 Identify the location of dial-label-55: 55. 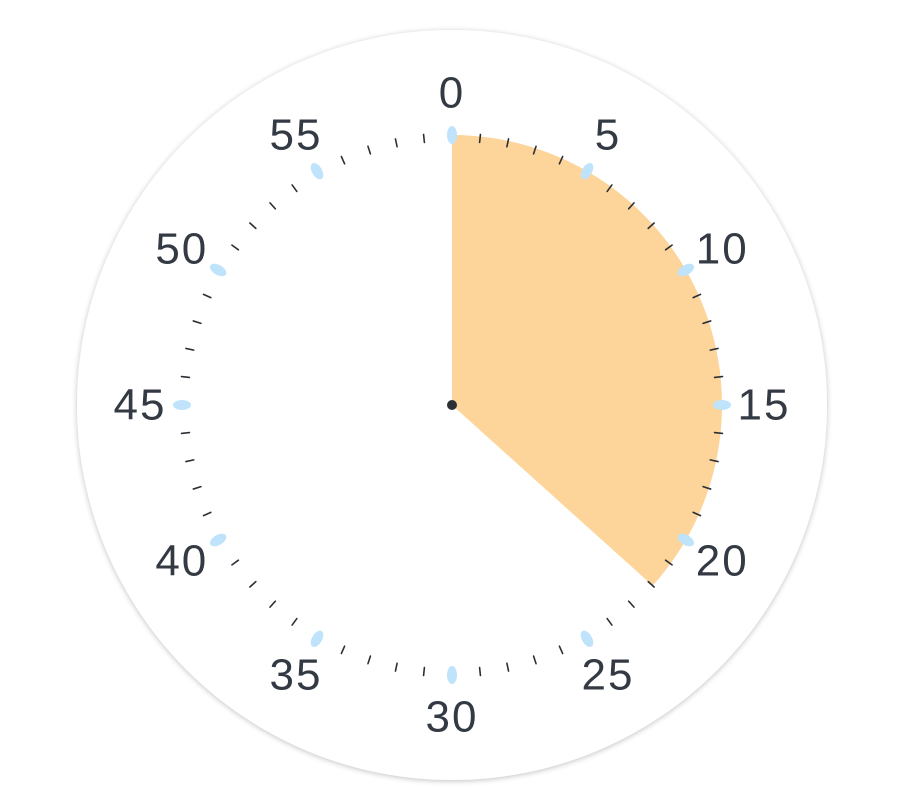
(296, 134).